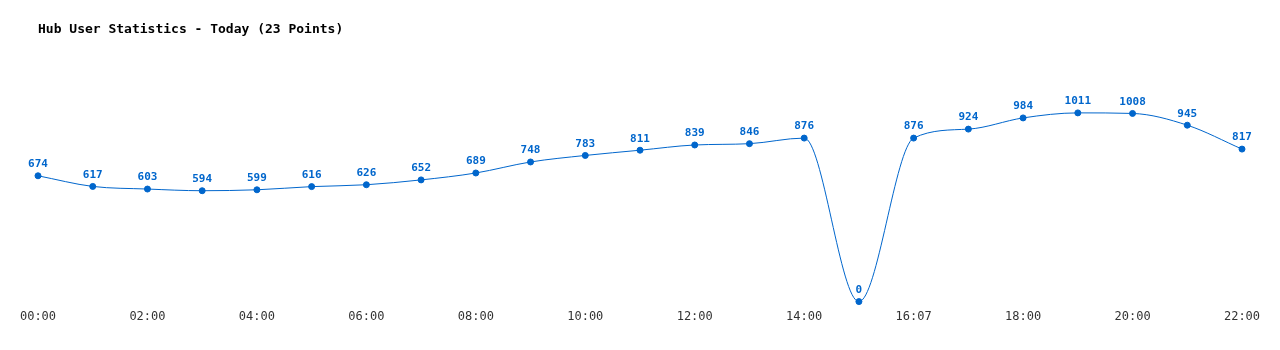  Describe the element at coordinates (1078, 101) in the screenshot. I see `data-label: 1011` at that location.